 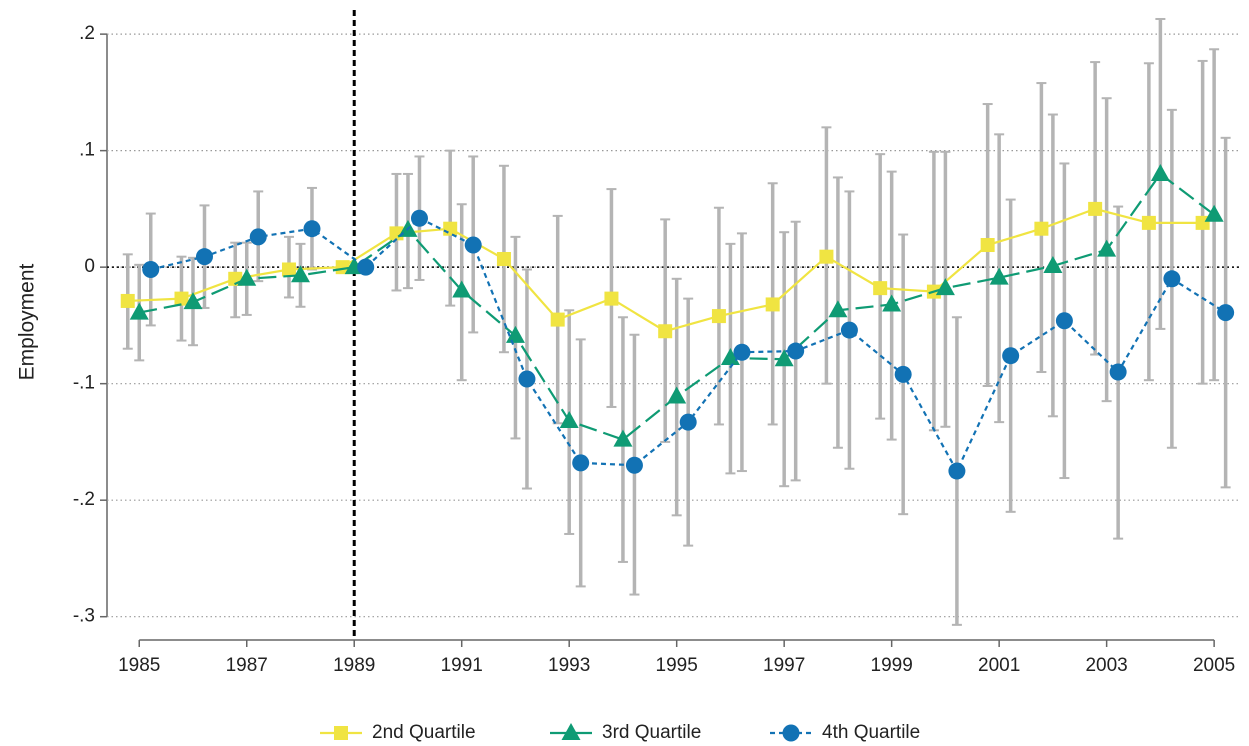 I want to click on x-tick-label: 2003, so click(x=1106, y=665).